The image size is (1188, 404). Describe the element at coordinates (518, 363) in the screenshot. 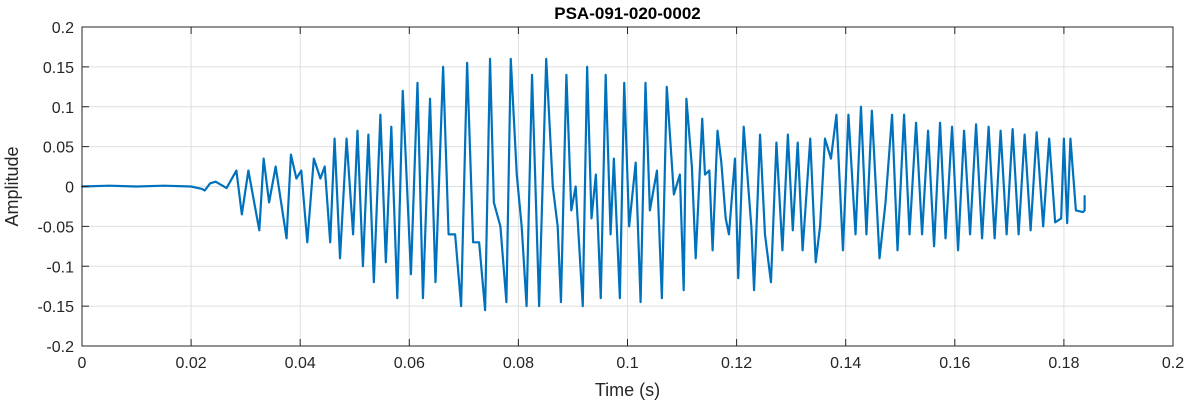

I see `x-tick-label: 0.08` at that location.